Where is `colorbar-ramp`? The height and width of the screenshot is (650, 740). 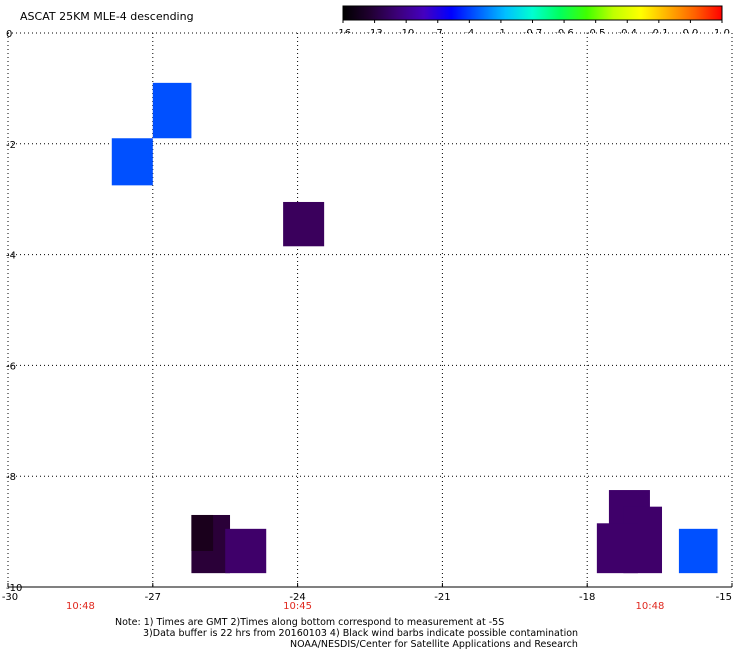
colorbar-ramp is located at coordinates (532, 13).